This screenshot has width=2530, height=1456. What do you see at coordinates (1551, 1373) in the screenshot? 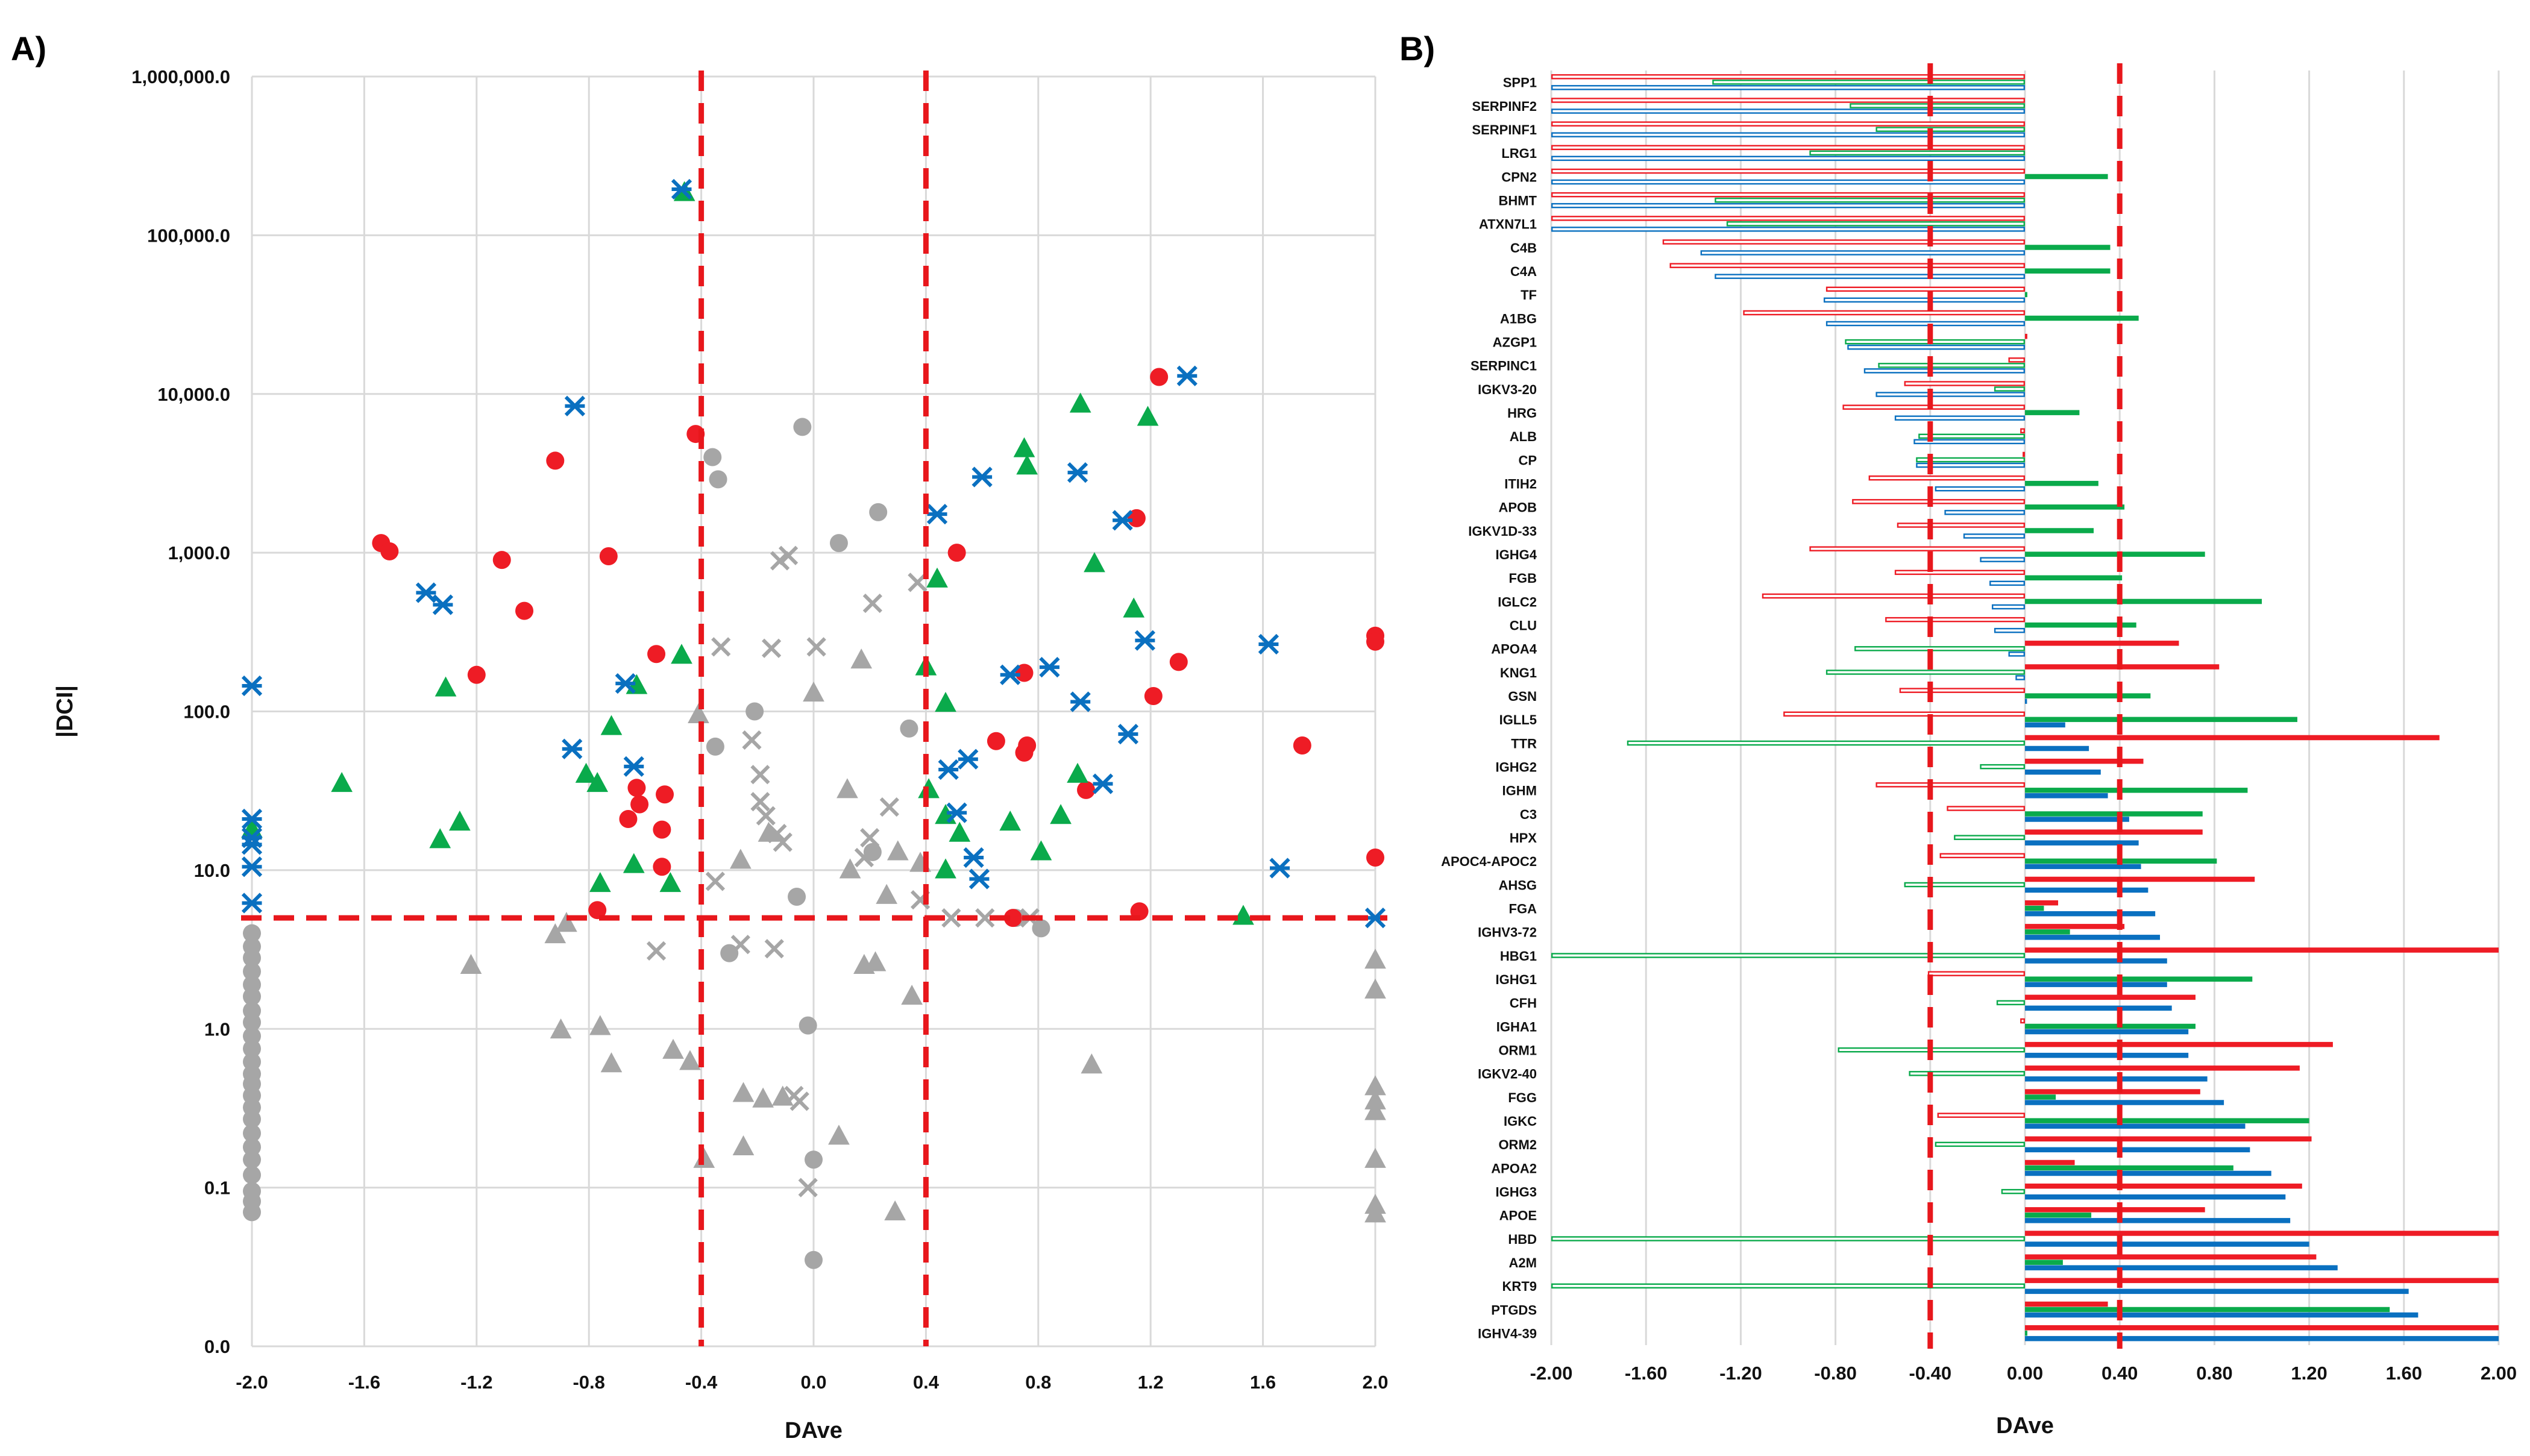
I see `panel-b-x-tick-label: -2.00` at bounding box center [1551, 1373].